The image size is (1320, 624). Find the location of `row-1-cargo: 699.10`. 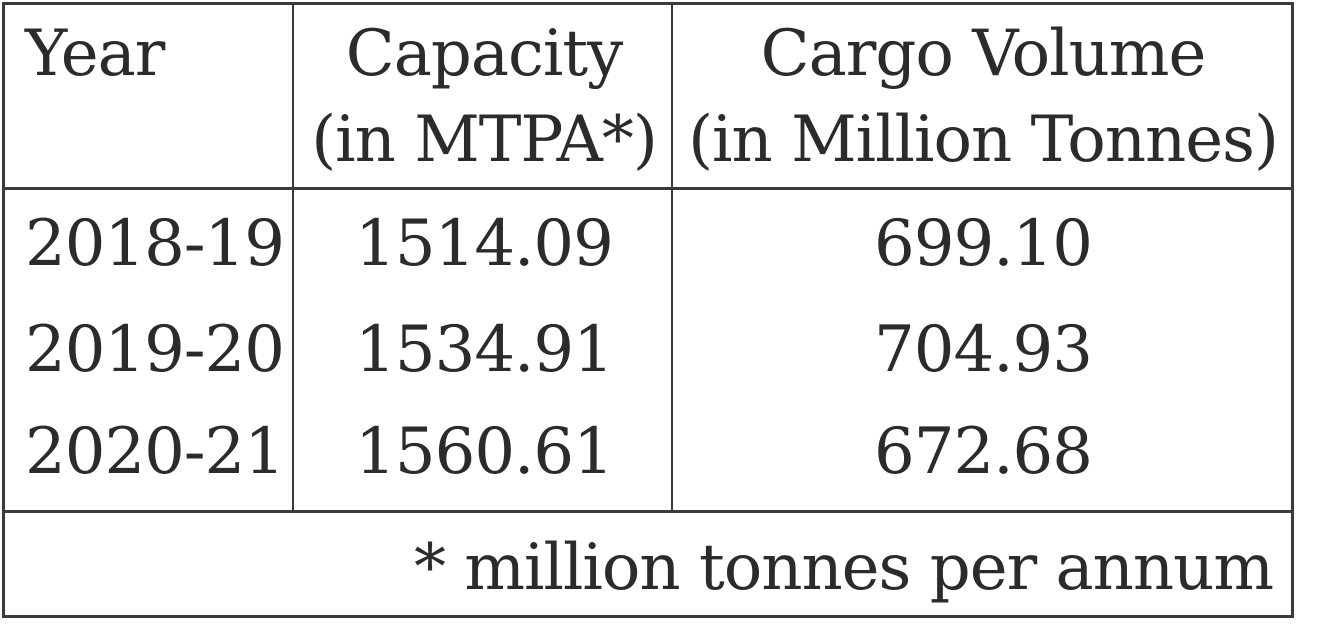

row-1-cargo: 699.10 is located at coordinates (983, 244).